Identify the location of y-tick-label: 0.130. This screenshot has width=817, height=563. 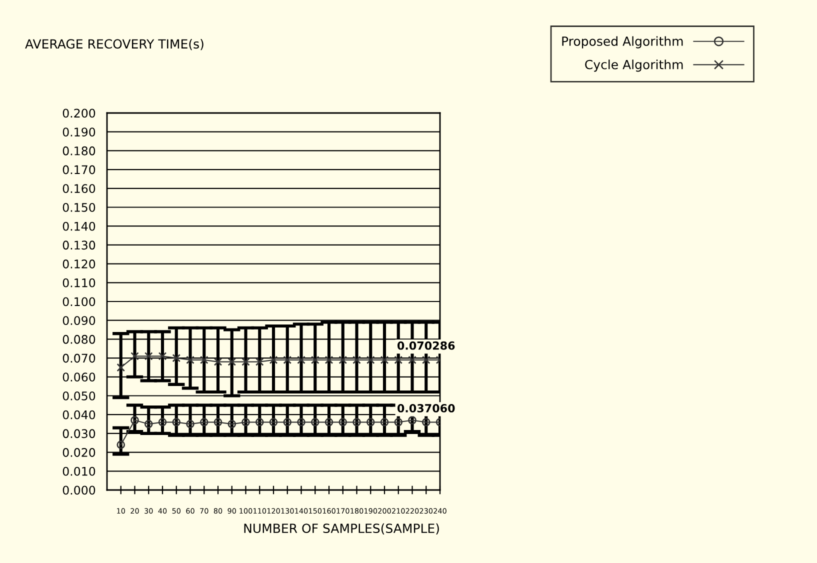
(79, 245).